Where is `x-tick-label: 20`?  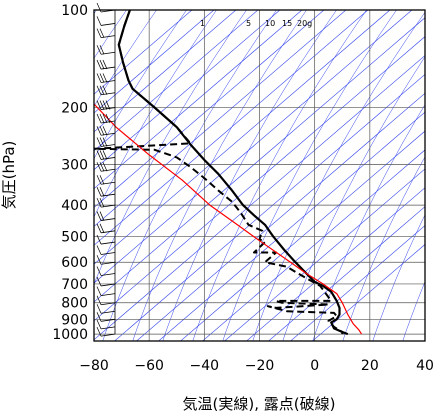
x-tick-label: 20 is located at coordinates (370, 366).